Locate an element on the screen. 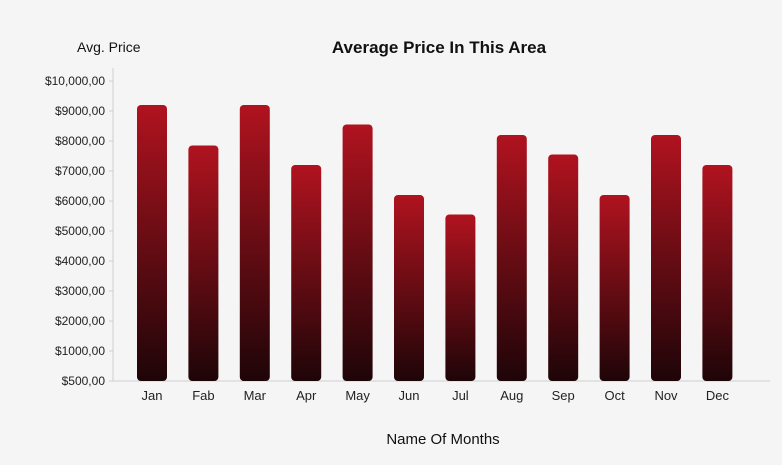 Image resolution: width=782 pixels, height=465 pixels. x-tick-label: Oct is located at coordinates (614, 395).